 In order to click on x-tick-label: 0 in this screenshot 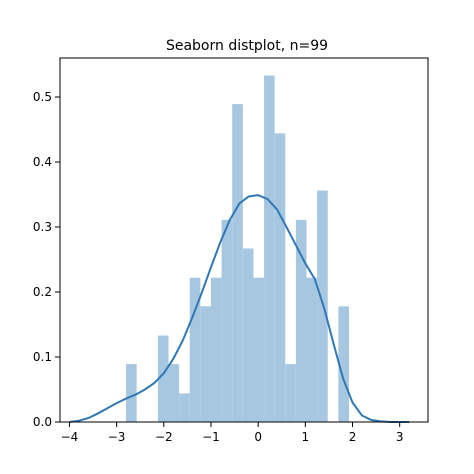, I will do `click(258, 437)`.